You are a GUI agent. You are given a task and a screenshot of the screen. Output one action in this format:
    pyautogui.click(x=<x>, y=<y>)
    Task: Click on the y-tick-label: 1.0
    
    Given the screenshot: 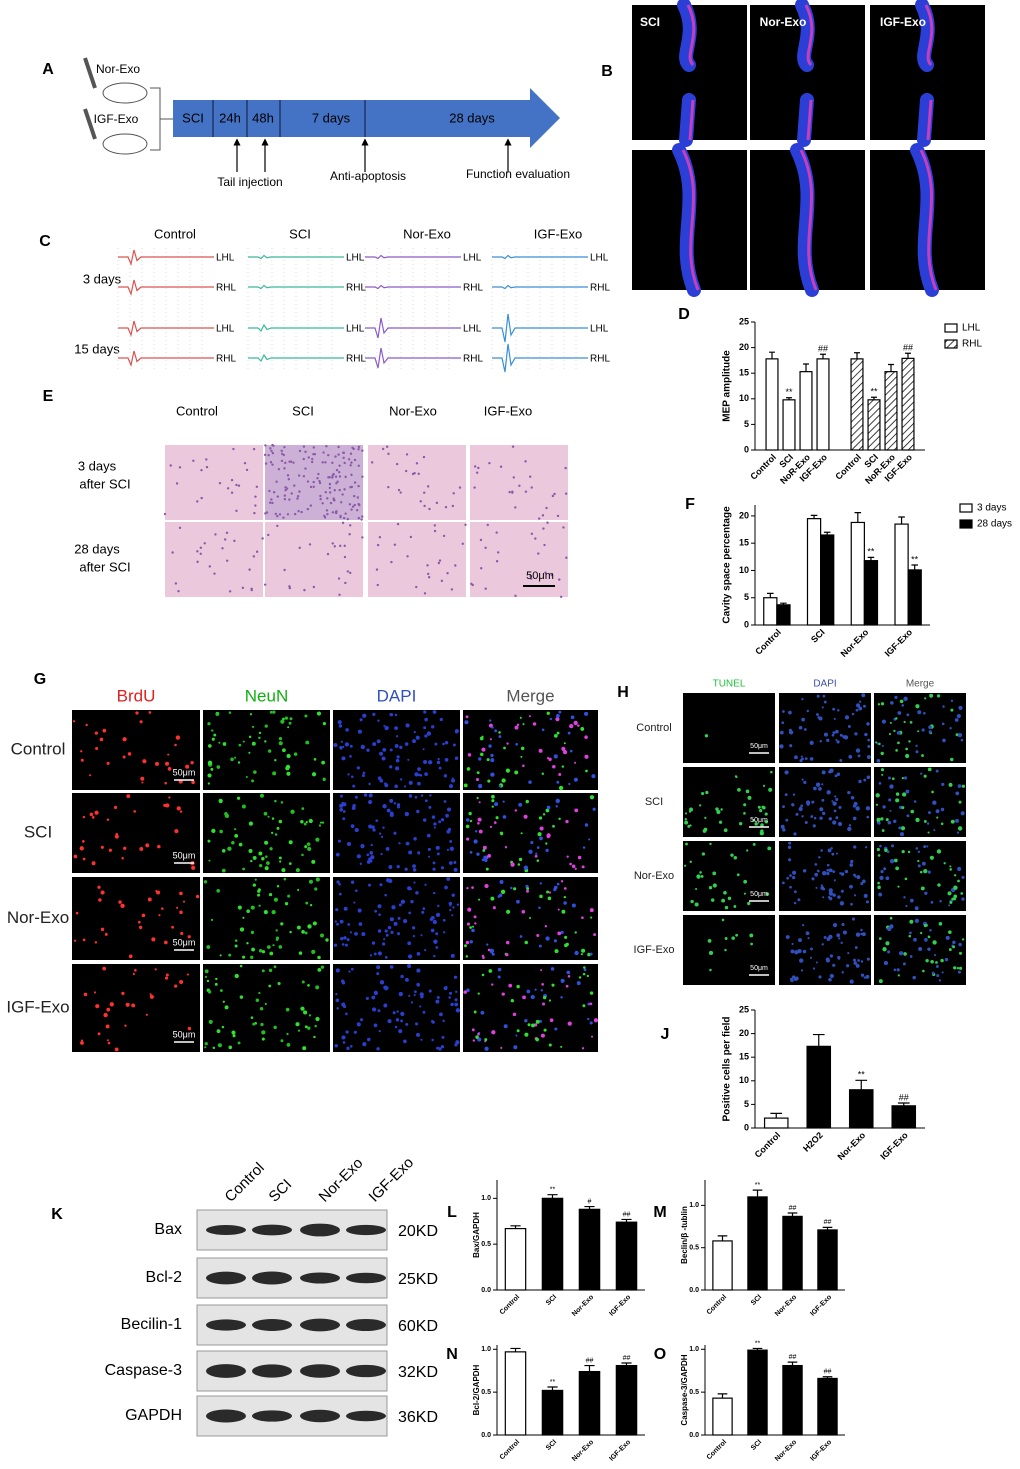 What is the action you would take?
    pyautogui.click(x=486, y=1349)
    